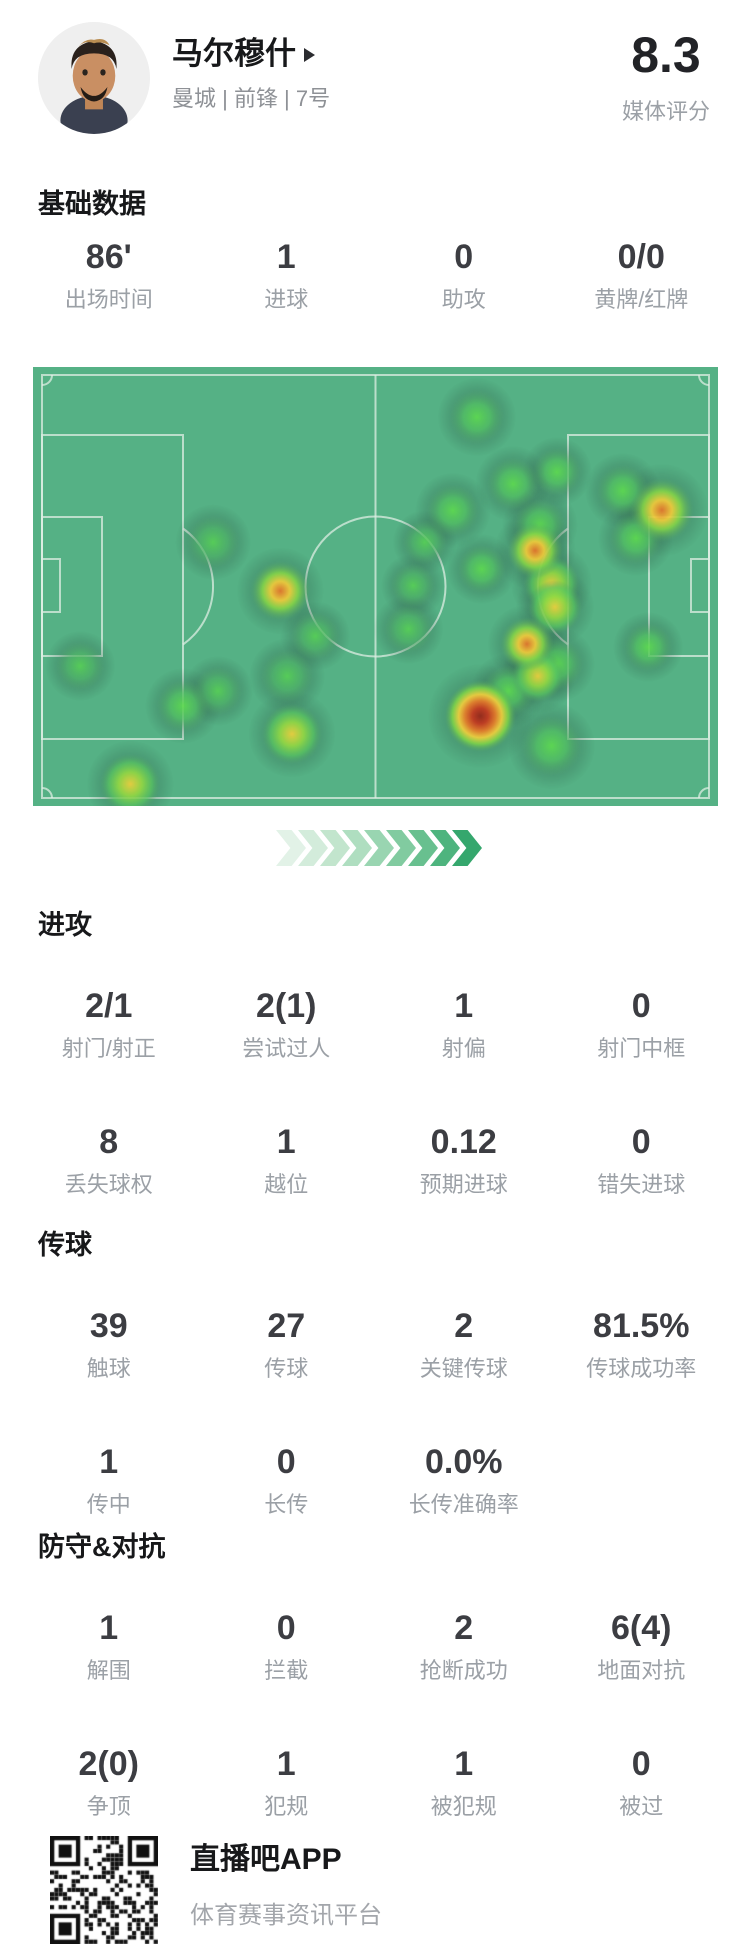  I want to click on stat-label: 触球, so click(108, 1368).